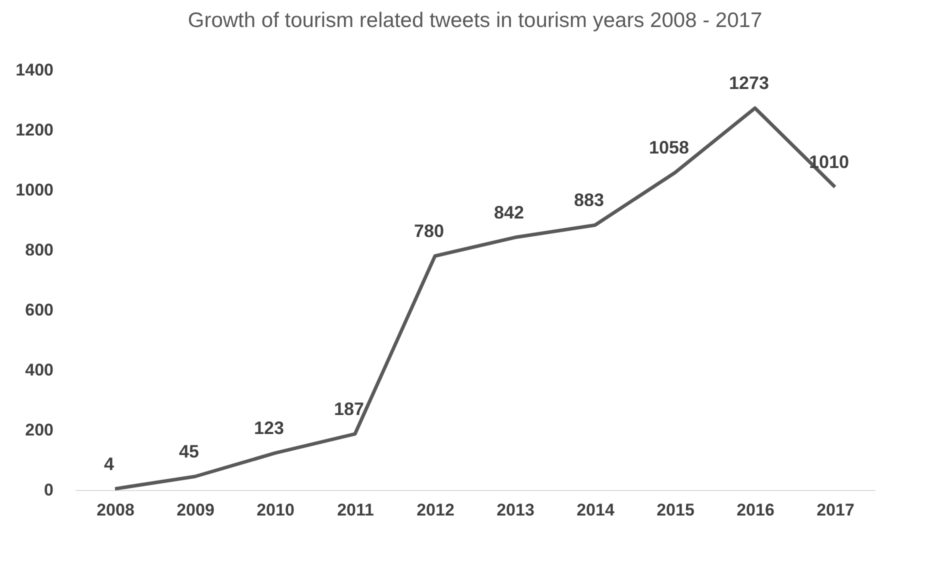 Image resolution: width=950 pixels, height=572 pixels. What do you see at coordinates (349, 408) in the screenshot?
I see `data-label: 187` at bounding box center [349, 408].